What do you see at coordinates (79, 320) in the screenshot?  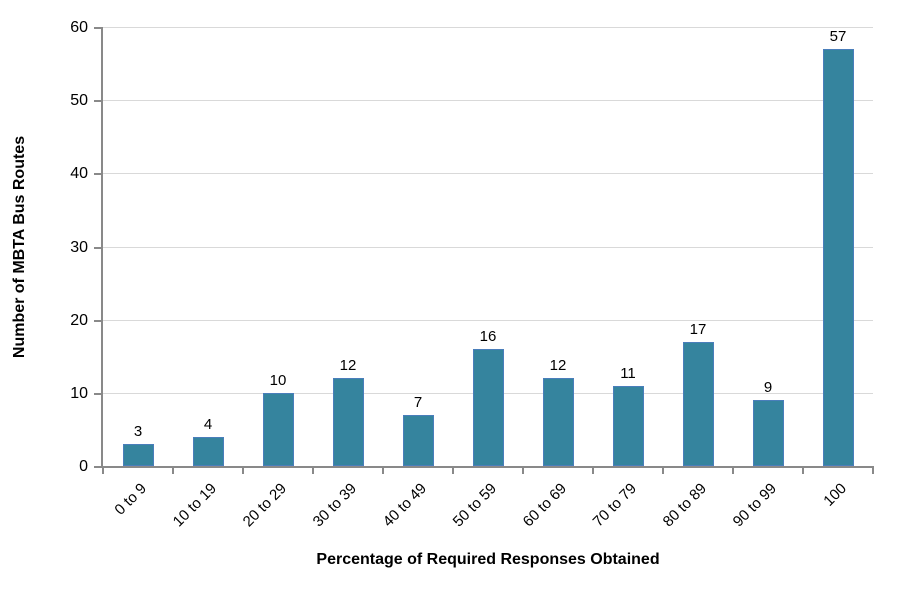 I see `y-tick-label: 20` at bounding box center [79, 320].